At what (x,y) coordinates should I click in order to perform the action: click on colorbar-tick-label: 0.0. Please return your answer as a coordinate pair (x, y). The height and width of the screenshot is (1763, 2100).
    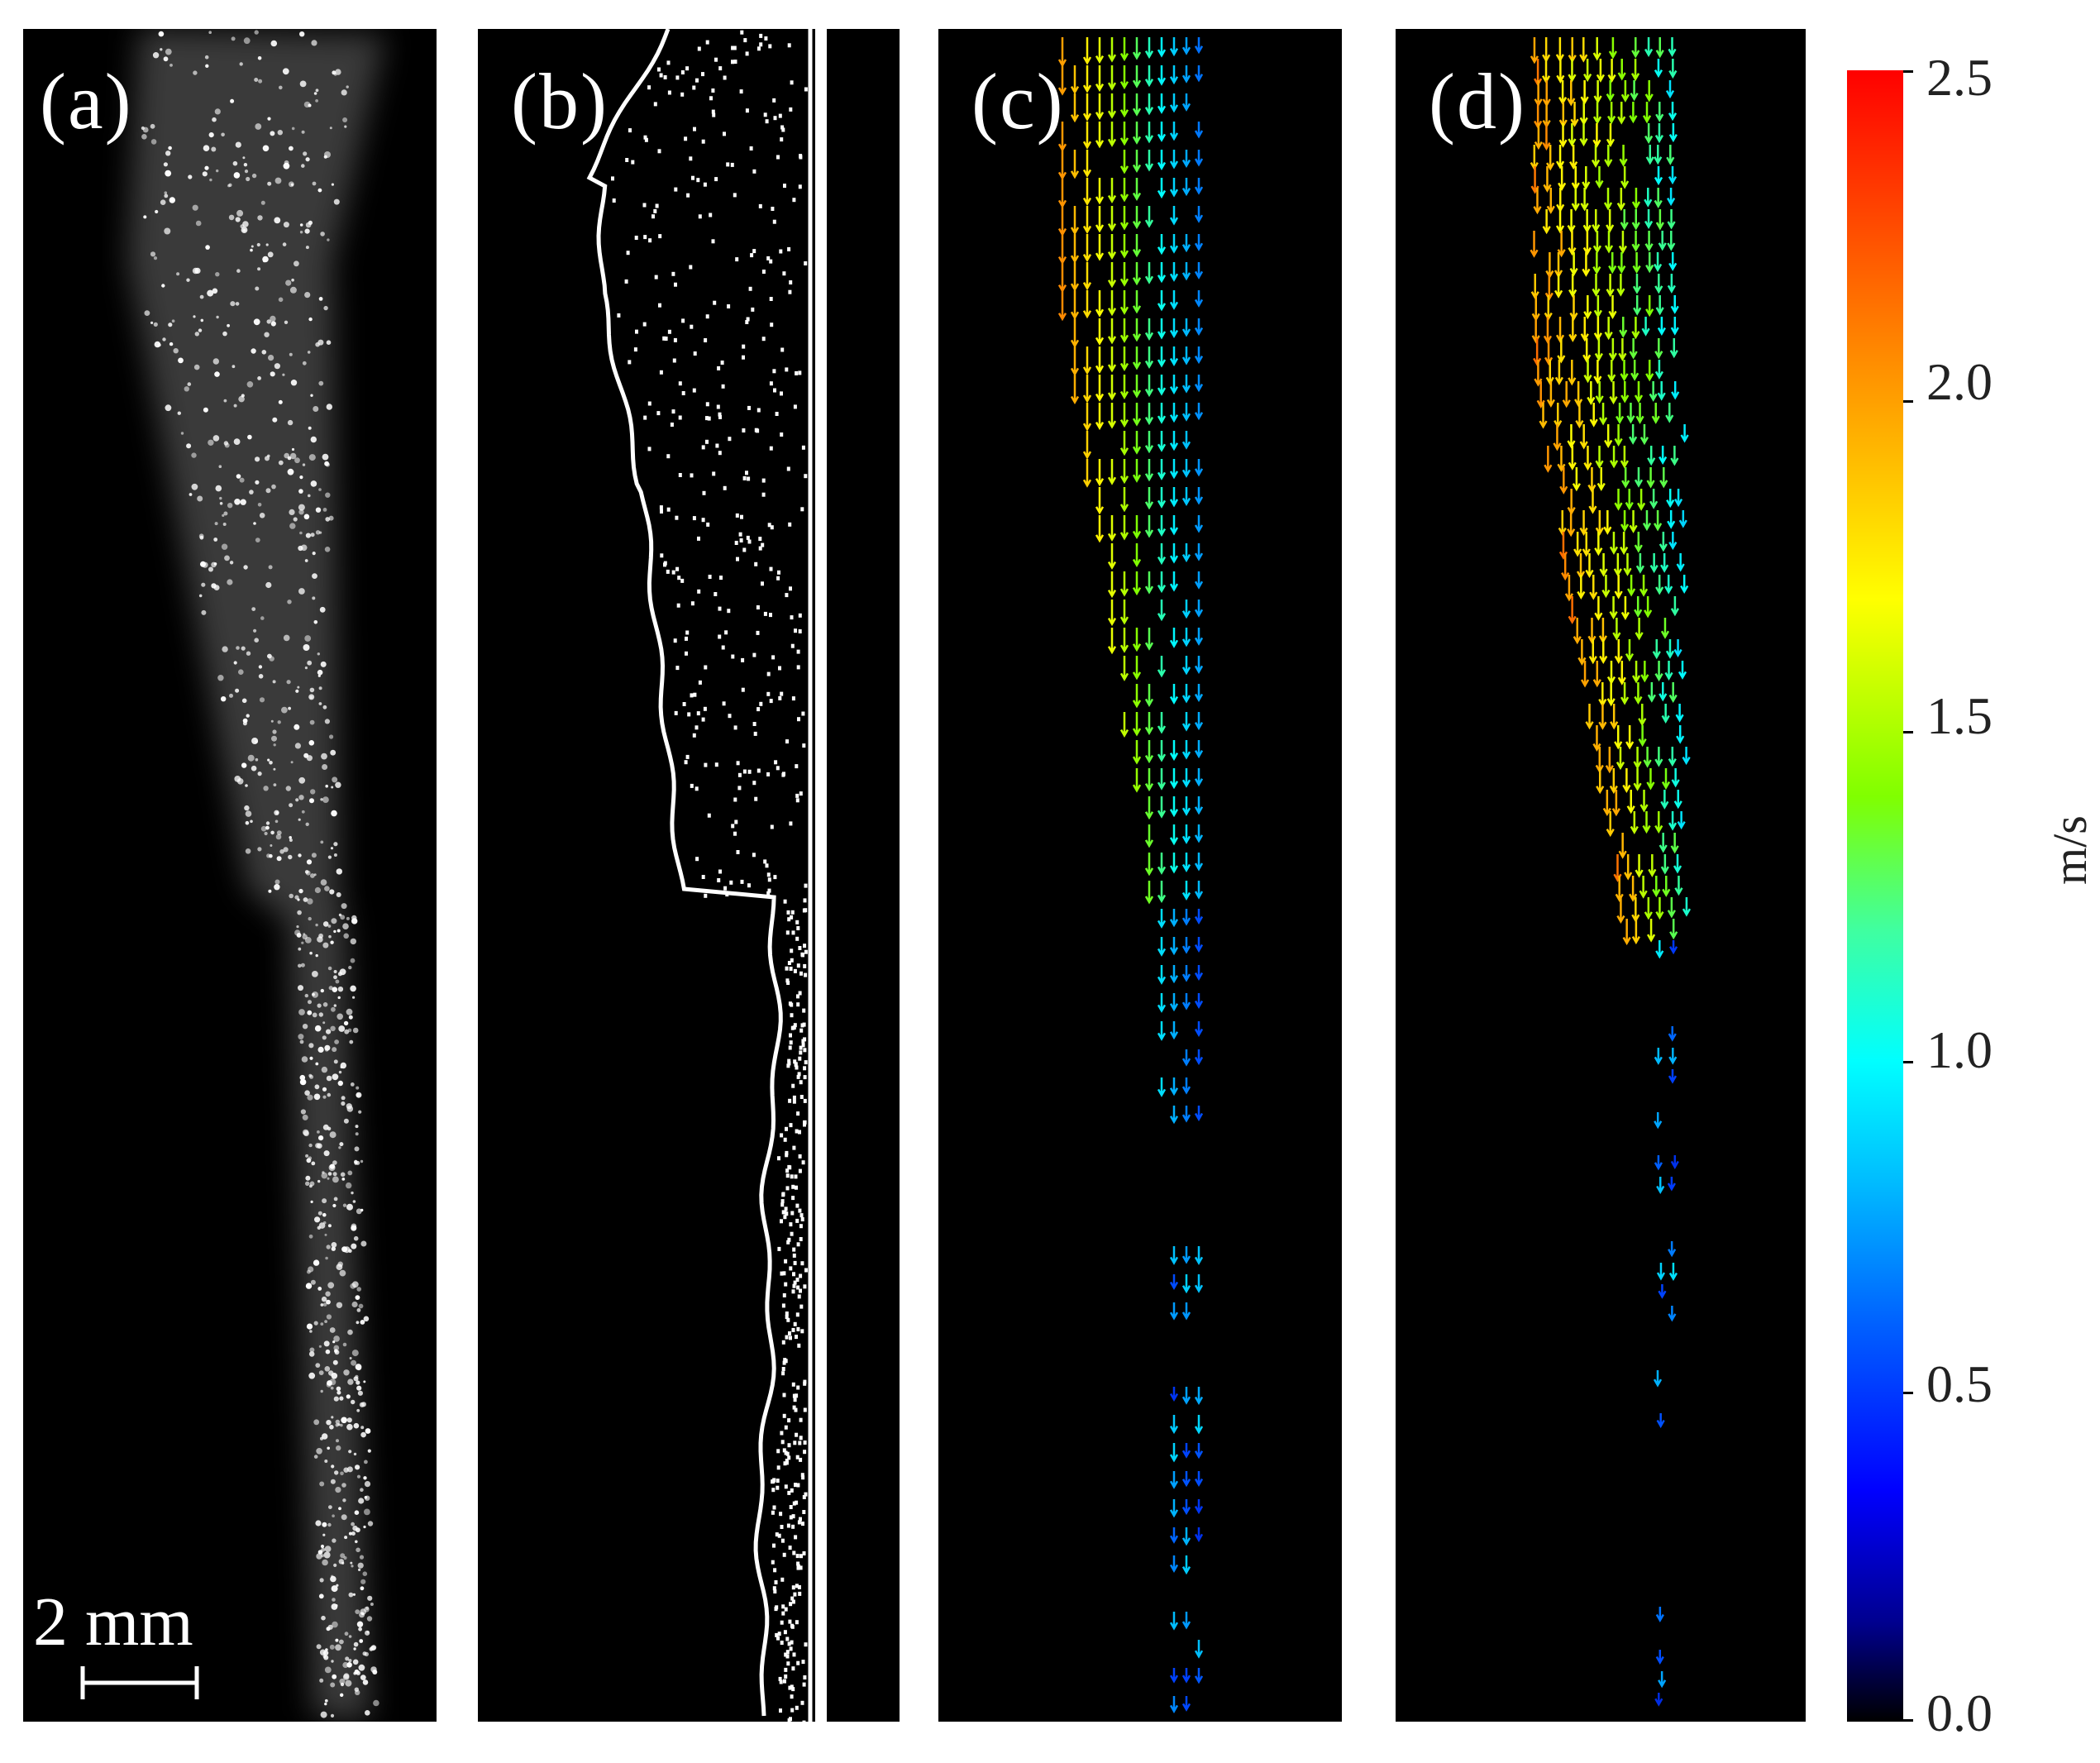
    Looking at the image, I should click on (1959, 1713).